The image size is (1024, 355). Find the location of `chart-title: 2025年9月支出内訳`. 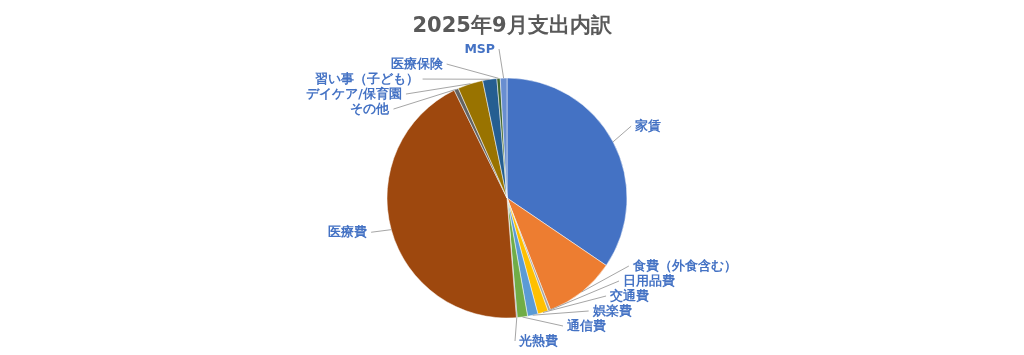

chart-title: 2025年9月支出内訳 is located at coordinates (512, 25).